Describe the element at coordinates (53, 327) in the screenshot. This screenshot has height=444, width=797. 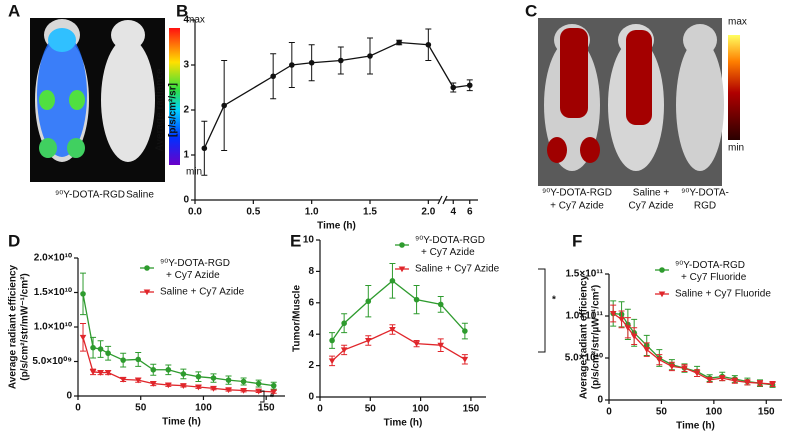
I see `y-tick-label: 1.0×10¹⁰` at that location.